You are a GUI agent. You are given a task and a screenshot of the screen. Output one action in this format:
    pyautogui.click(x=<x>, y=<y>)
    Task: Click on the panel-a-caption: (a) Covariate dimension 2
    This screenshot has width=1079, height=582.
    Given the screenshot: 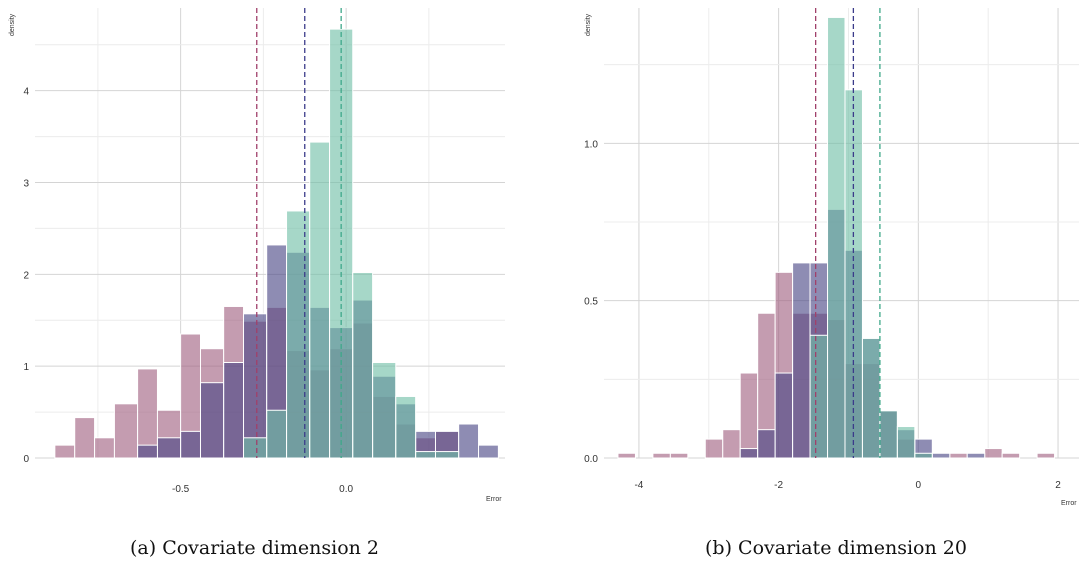 What is the action you would take?
    pyautogui.click(x=254, y=548)
    